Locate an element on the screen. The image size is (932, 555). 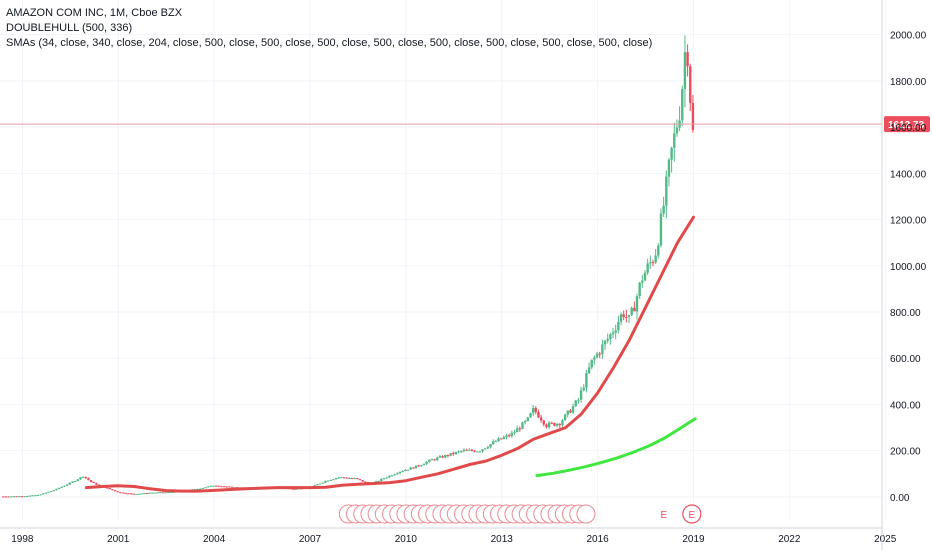
x-tick-label: 2007 is located at coordinates (310, 539).